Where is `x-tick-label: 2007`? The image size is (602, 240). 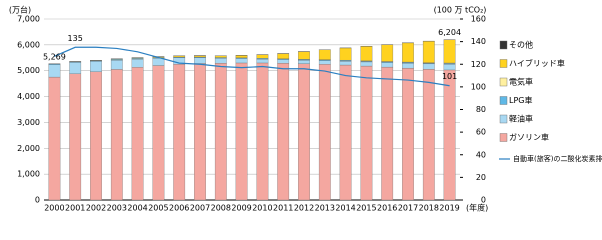 x-tick-label: 2007 is located at coordinates (200, 208).